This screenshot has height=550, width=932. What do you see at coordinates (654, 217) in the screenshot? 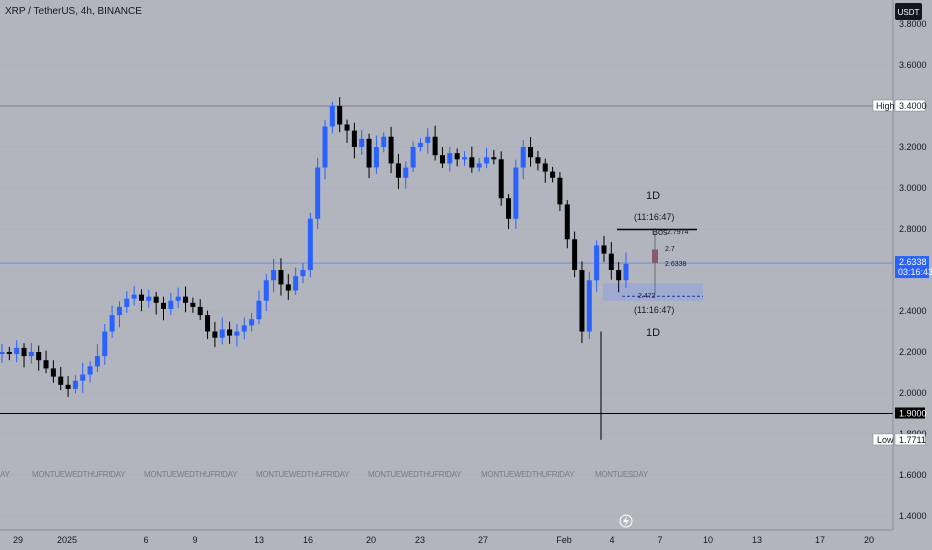
I see `timer-top: (11:16:47)` at bounding box center [654, 217].